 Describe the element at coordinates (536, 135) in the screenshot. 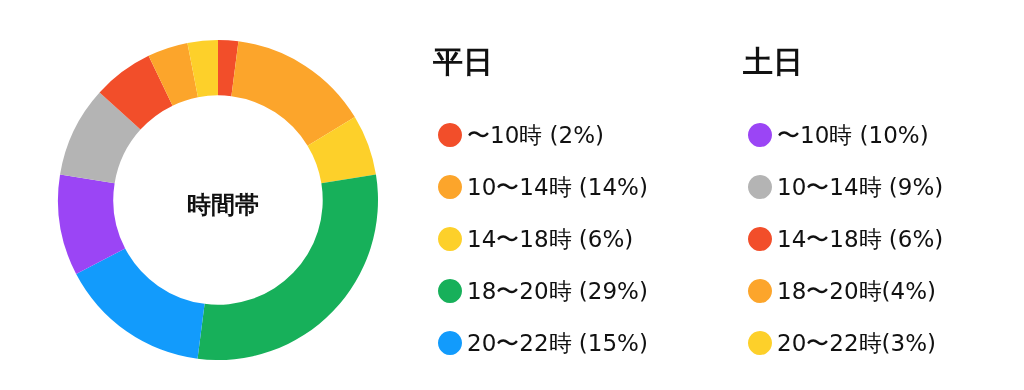

I see `legend-label: 〜10時 (2%)` at that location.